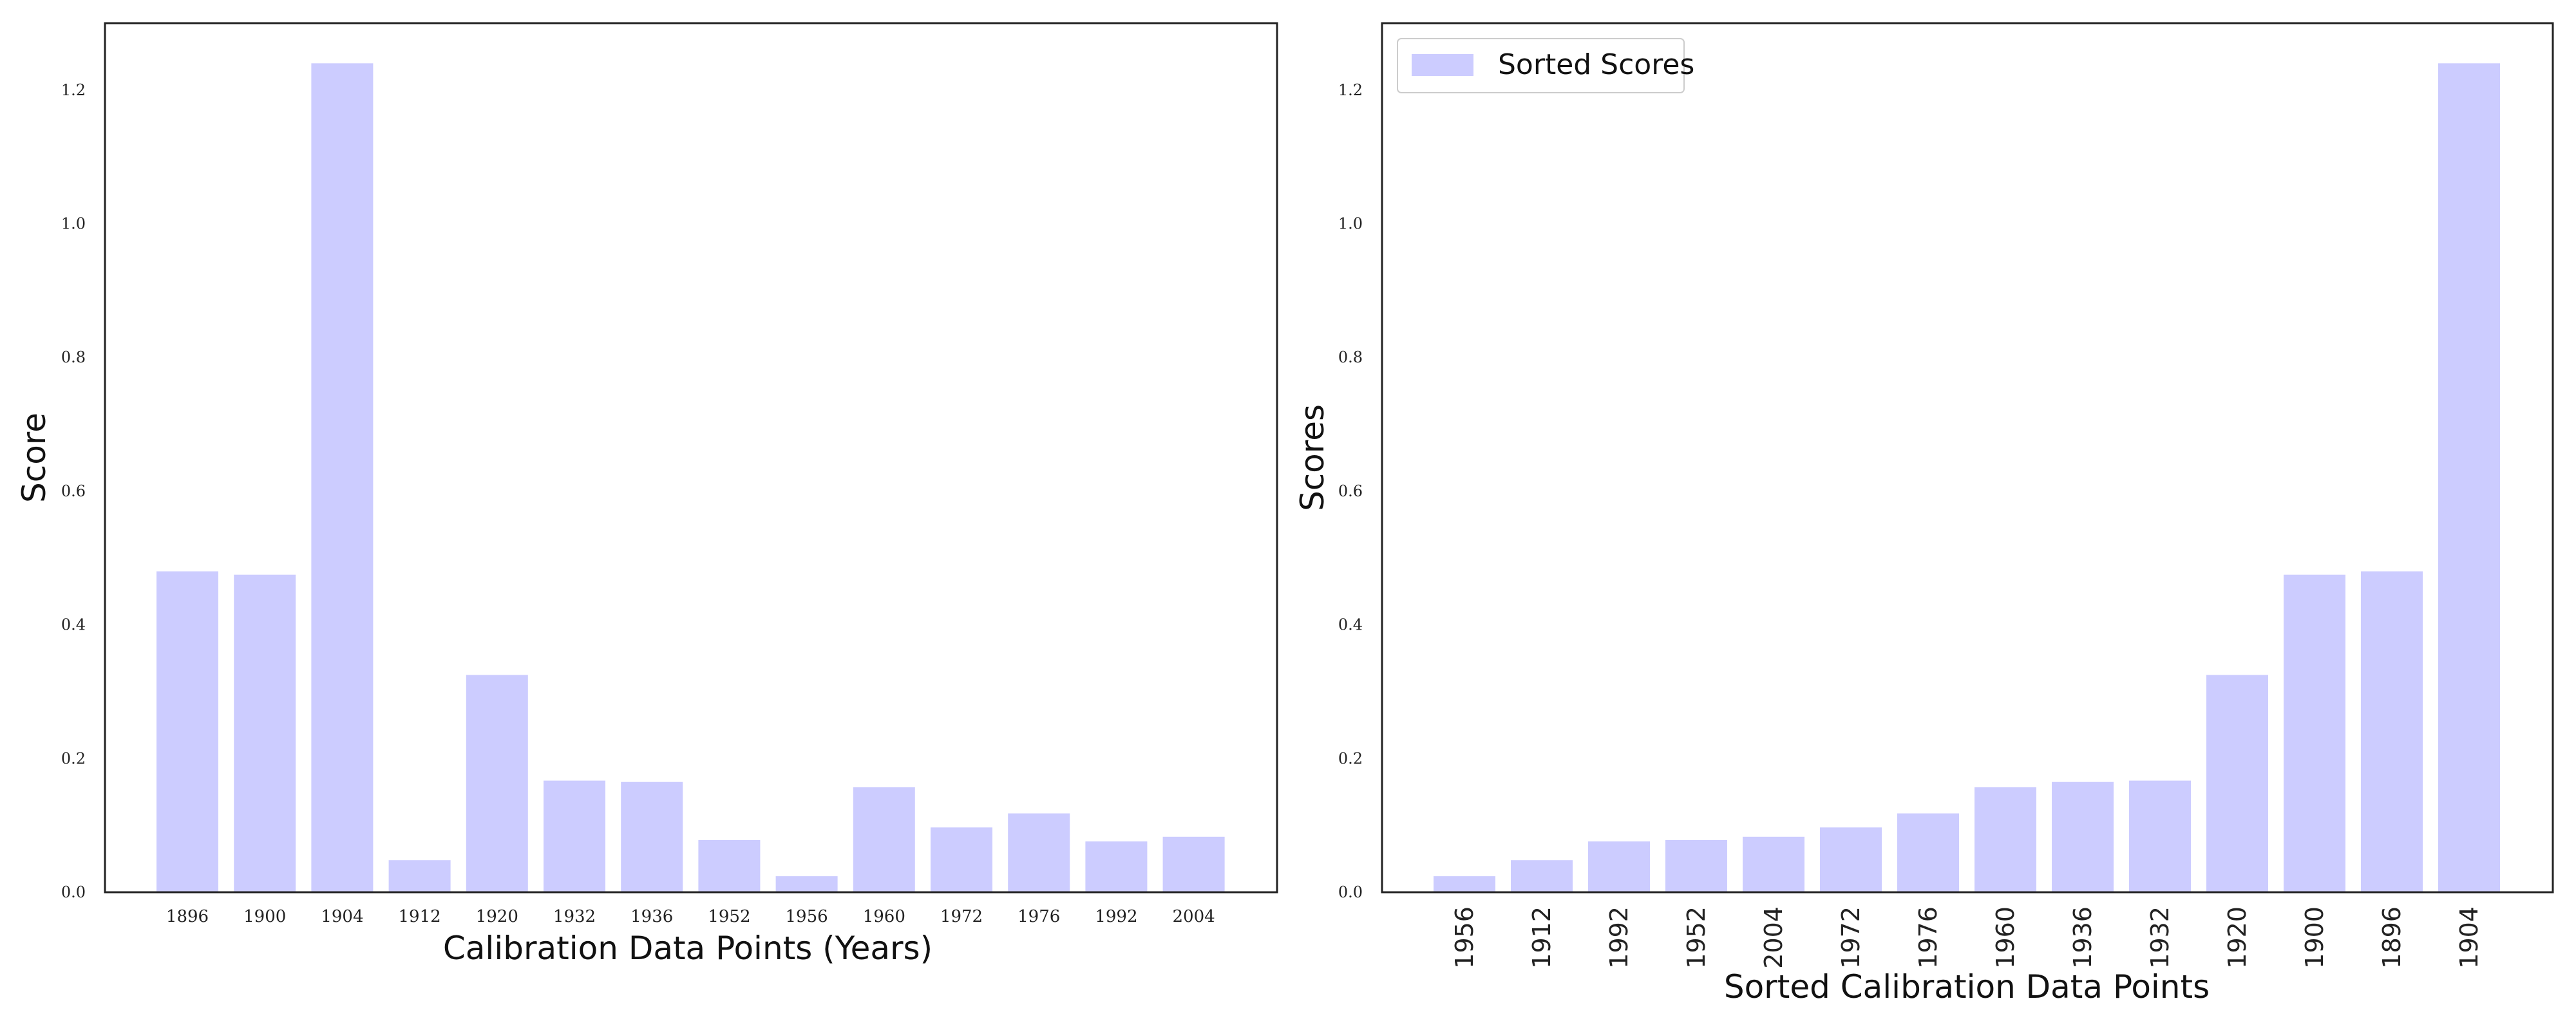  What do you see at coordinates (1313, 457) in the screenshot?
I see `right-y-axis-label: Scores` at bounding box center [1313, 457].